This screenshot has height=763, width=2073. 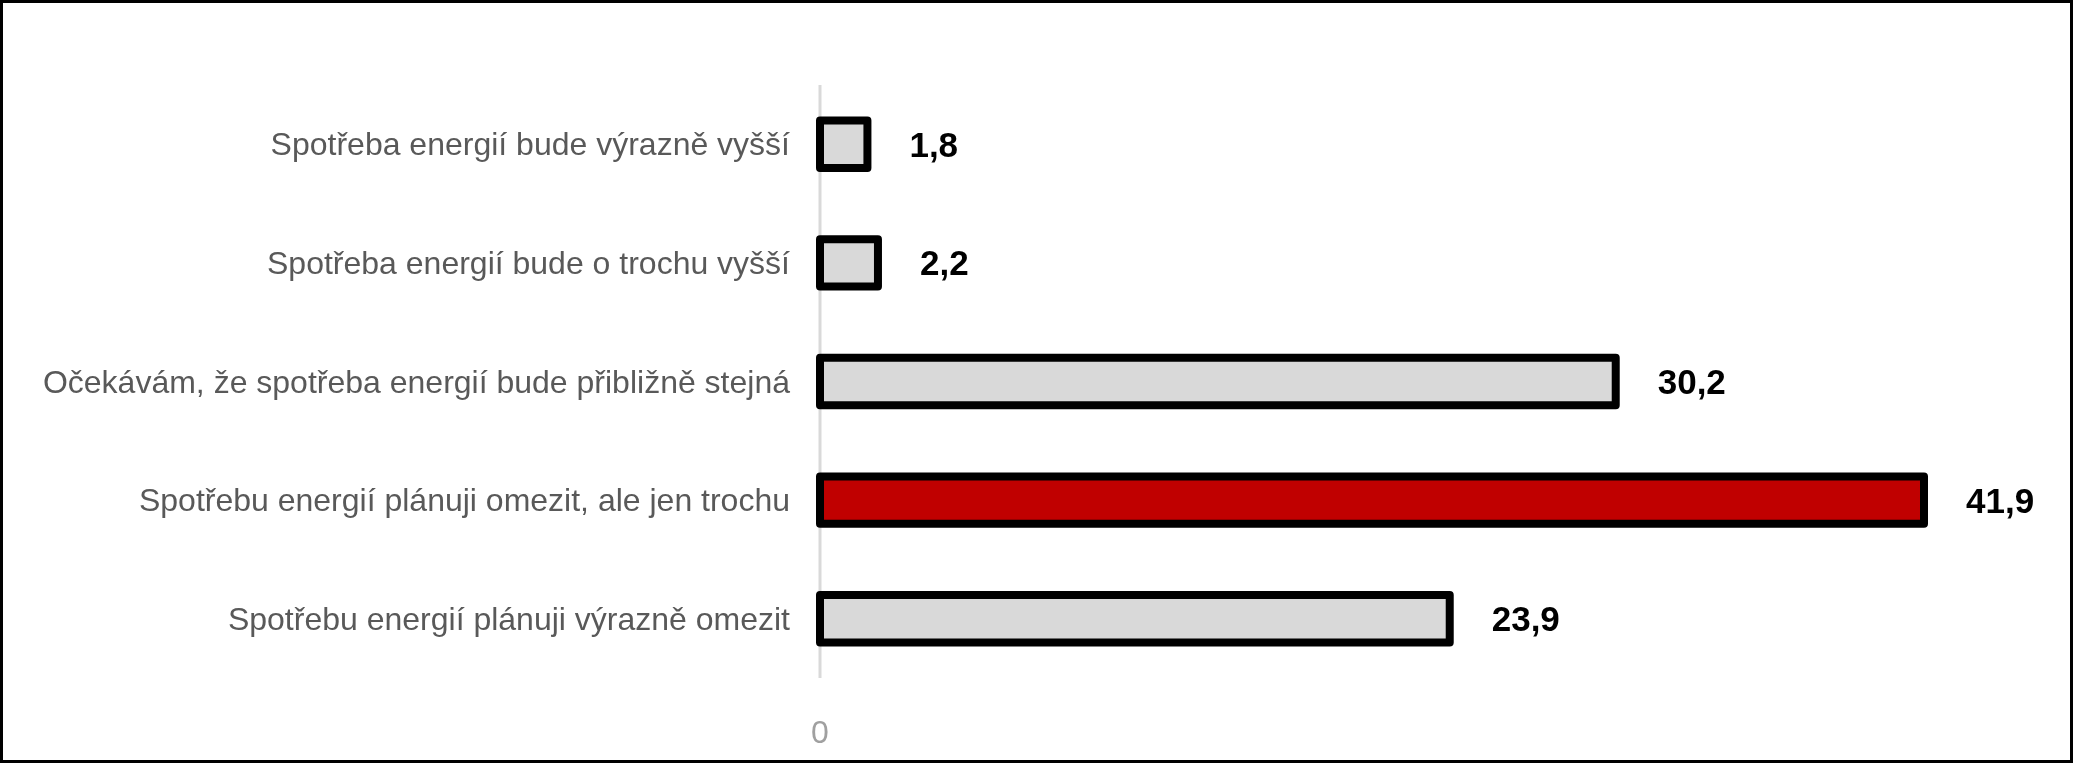 What do you see at coordinates (2000, 500) in the screenshot?
I see `data-label: 41,9` at bounding box center [2000, 500].